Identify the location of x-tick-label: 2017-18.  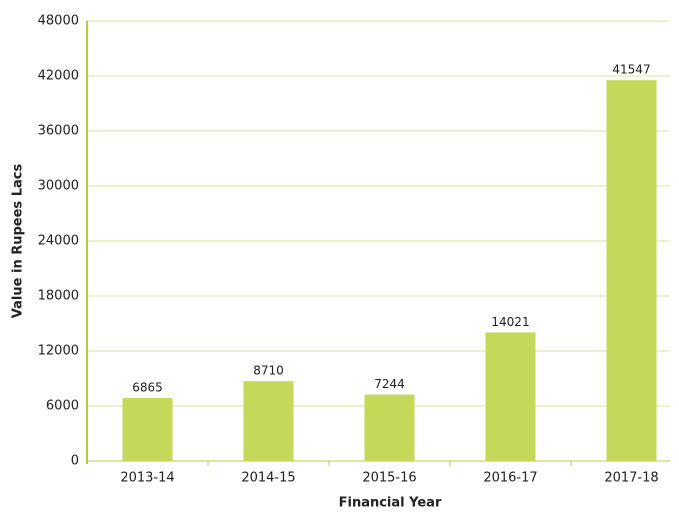
(631, 478).